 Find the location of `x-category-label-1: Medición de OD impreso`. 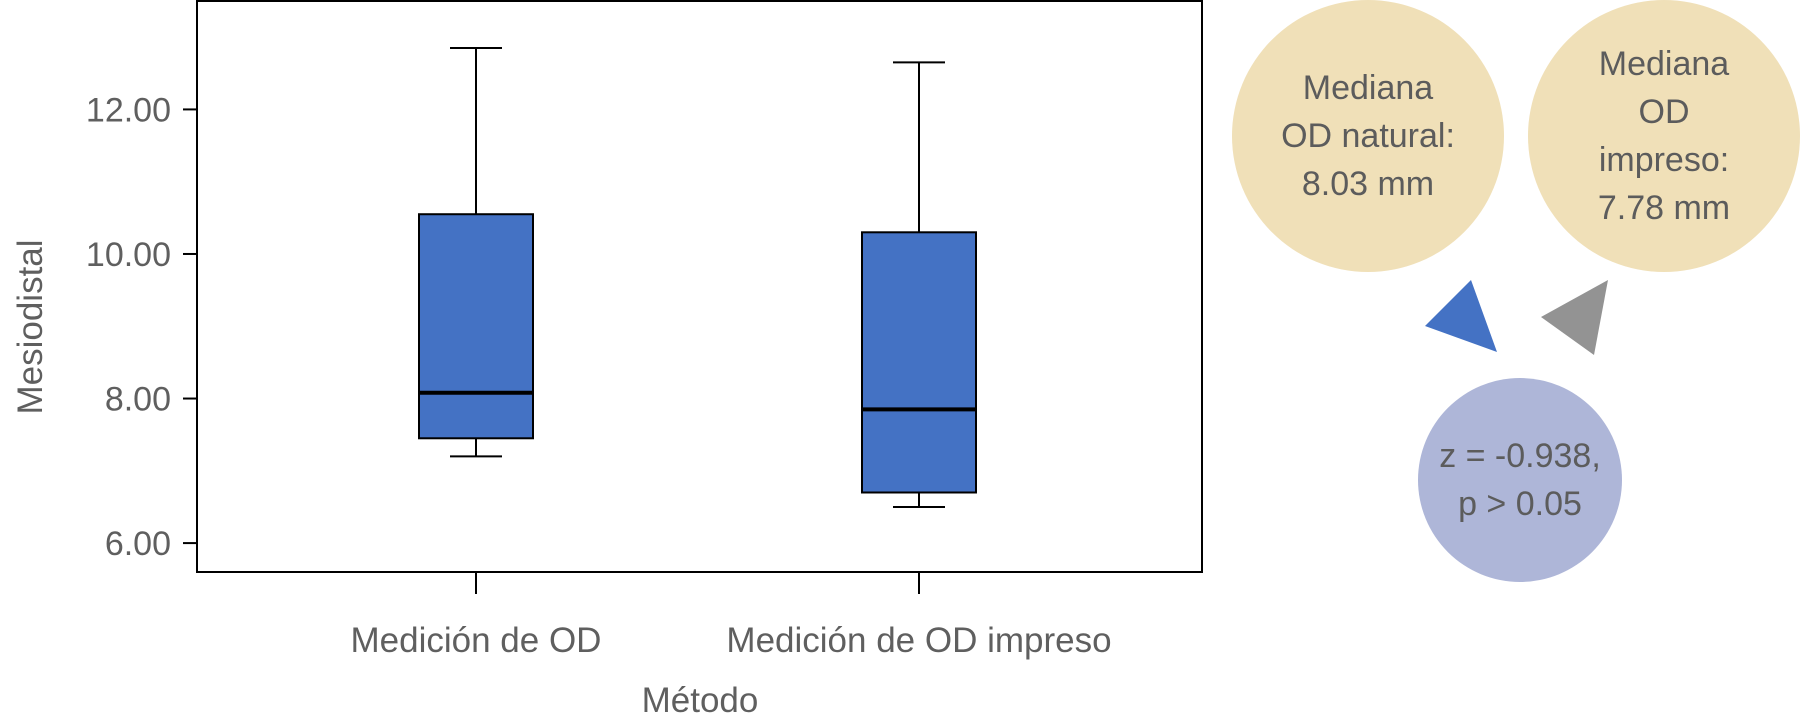

x-category-label-1: Medición de OD impreso is located at coordinates (918, 640).